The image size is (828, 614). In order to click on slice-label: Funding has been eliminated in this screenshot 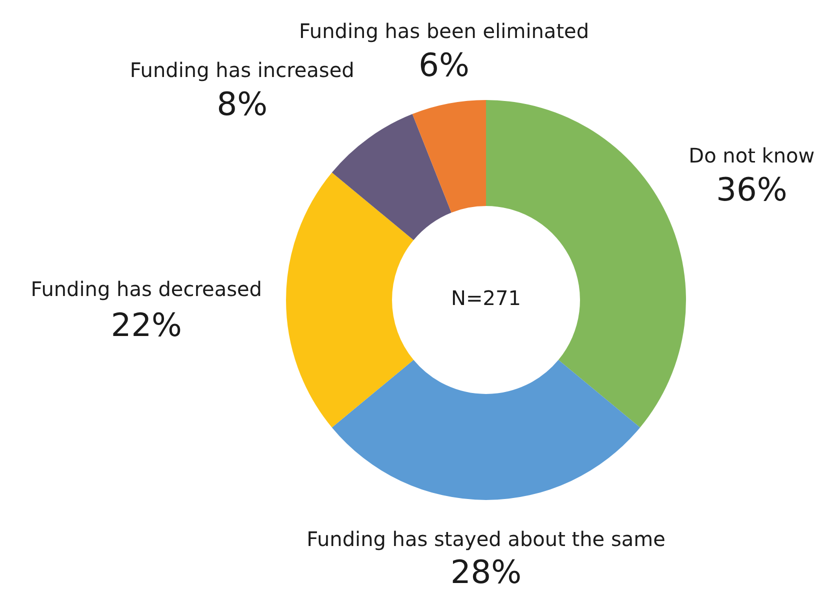, I will do `click(444, 30)`.